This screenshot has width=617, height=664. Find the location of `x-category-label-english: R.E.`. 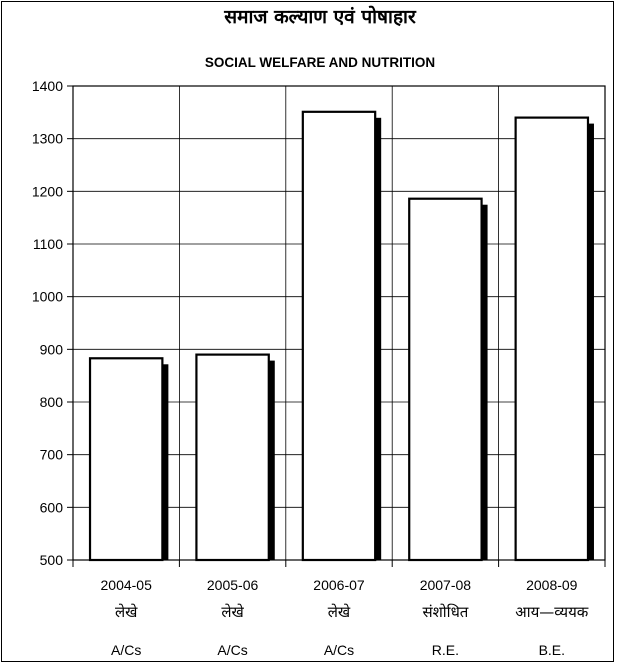

x-category-label-english: R.E. is located at coordinates (445, 650).